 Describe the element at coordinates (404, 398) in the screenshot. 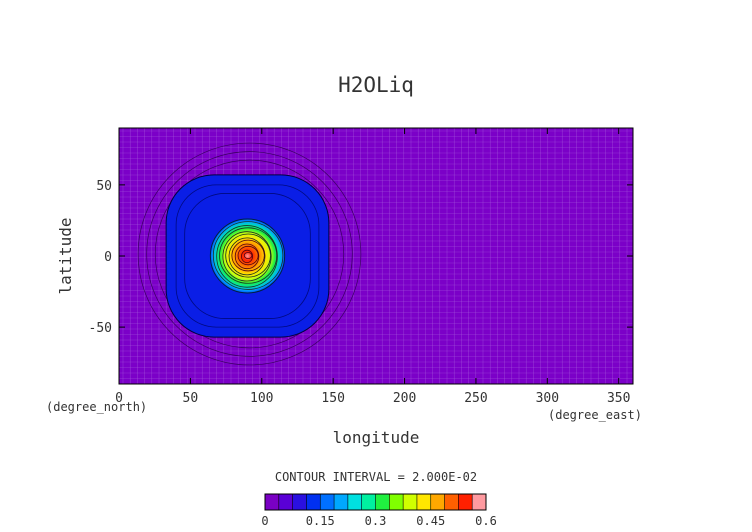

I see `x-tick-label: 200` at that location.